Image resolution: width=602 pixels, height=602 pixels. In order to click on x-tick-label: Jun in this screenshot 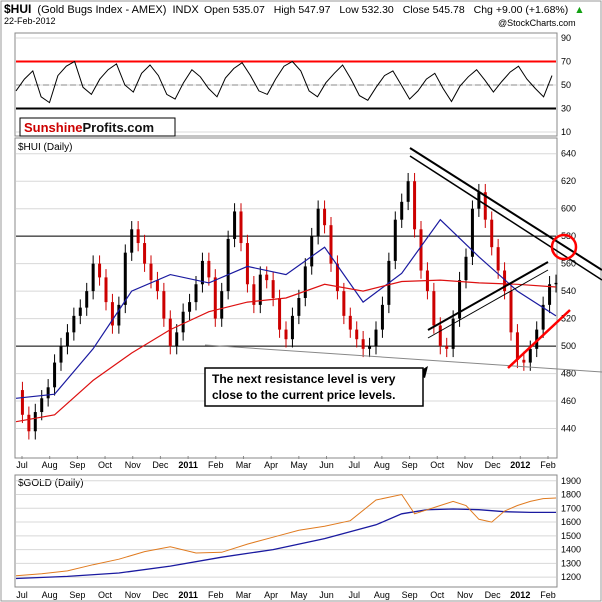, I will do `click(326, 465)`.